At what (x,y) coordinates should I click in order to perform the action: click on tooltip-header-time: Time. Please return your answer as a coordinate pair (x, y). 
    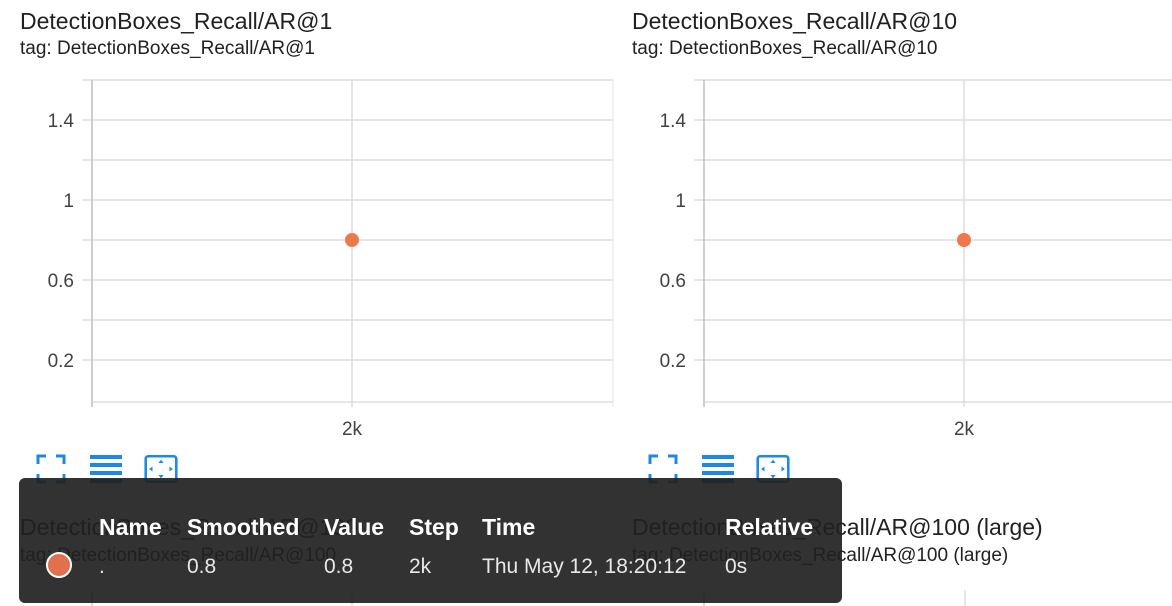
    Looking at the image, I should click on (509, 527).